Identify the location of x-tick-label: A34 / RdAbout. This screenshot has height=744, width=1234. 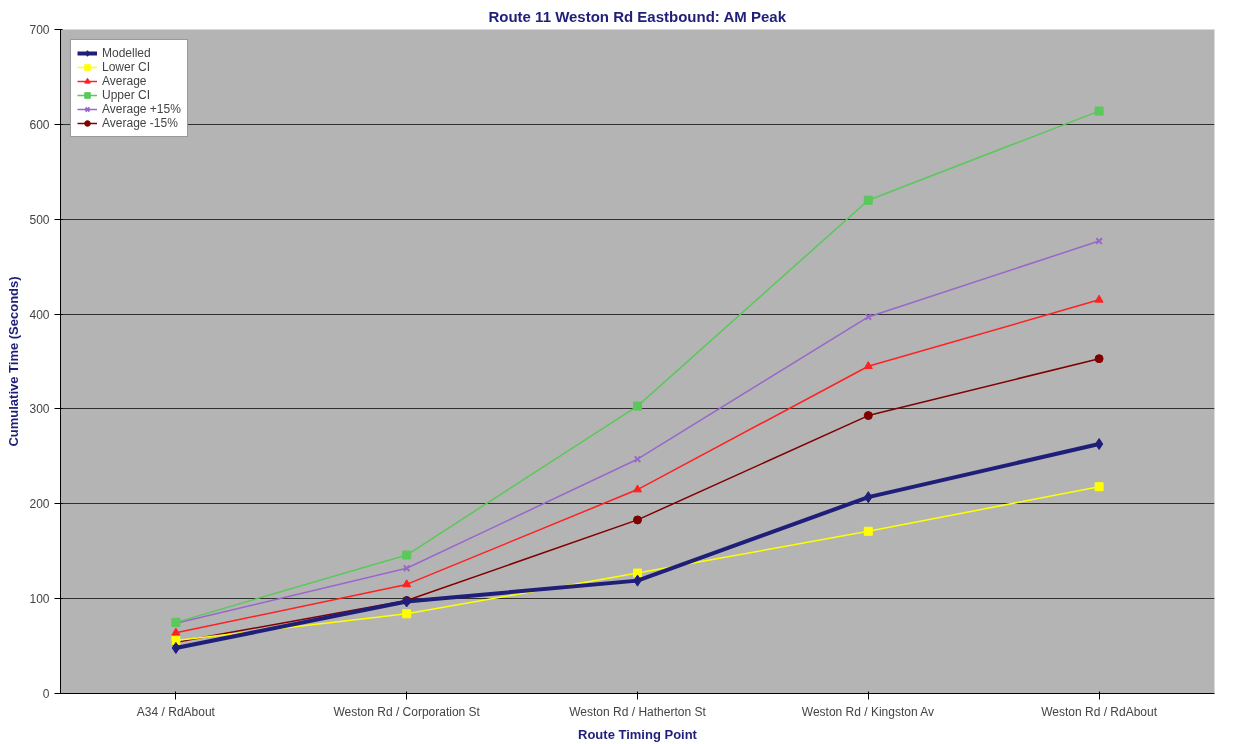
(176, 711).